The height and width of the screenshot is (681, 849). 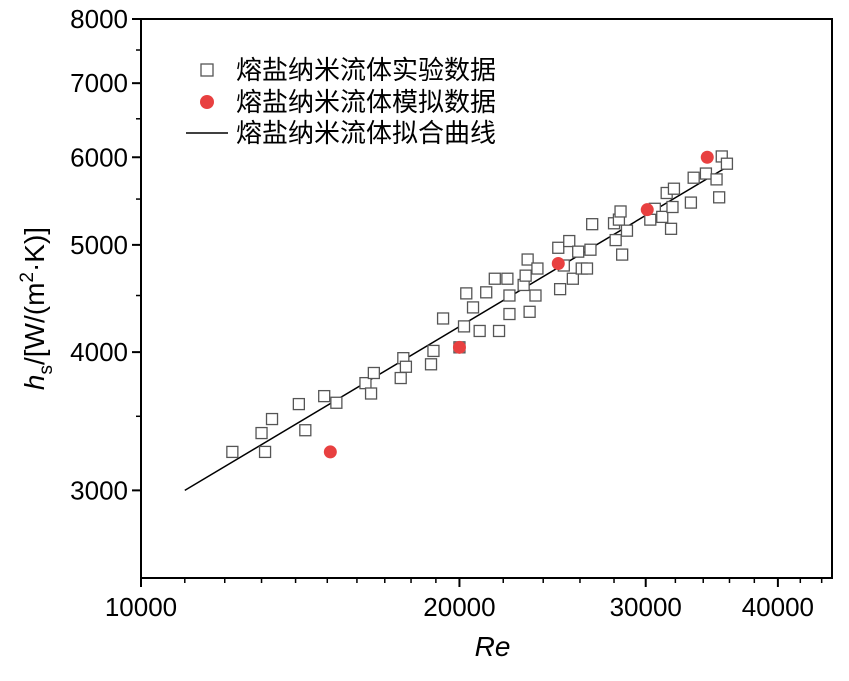 What do you see at coordinates (99, 19) in the screenshot?
I see `y-tick-label: 8000` at bounding box center [99, 19].